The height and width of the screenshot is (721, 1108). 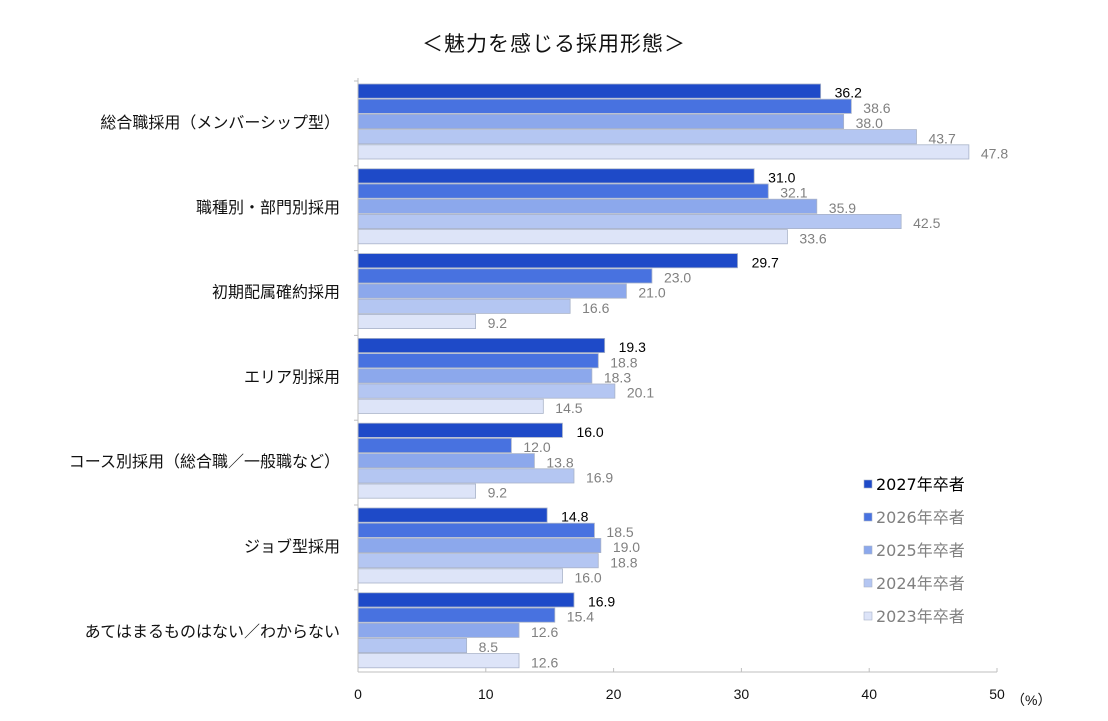 What do you see at coordinates (869, 694) in the screenshot?
I see `x-tick-label: 40` at bounding box center [869, 694].